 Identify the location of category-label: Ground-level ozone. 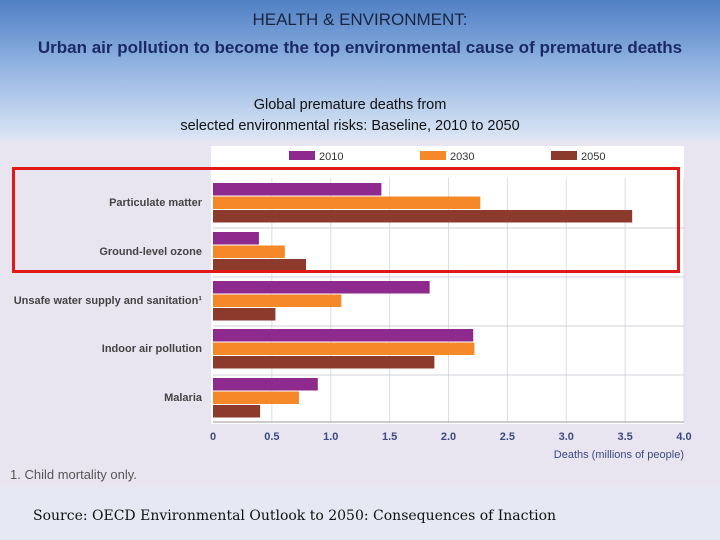
(150, 252).